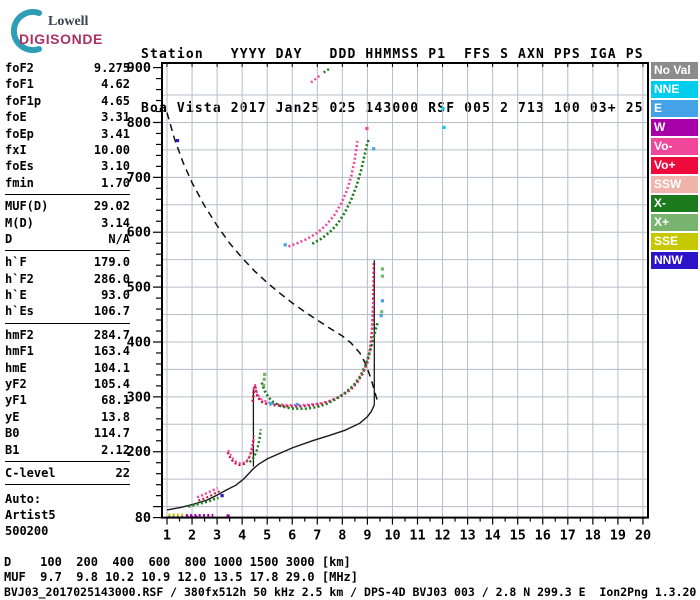  What do you see at coordinates (19, 166) in the screenshot?
I see `param-label: foEs` at bounding box center [19, 166].